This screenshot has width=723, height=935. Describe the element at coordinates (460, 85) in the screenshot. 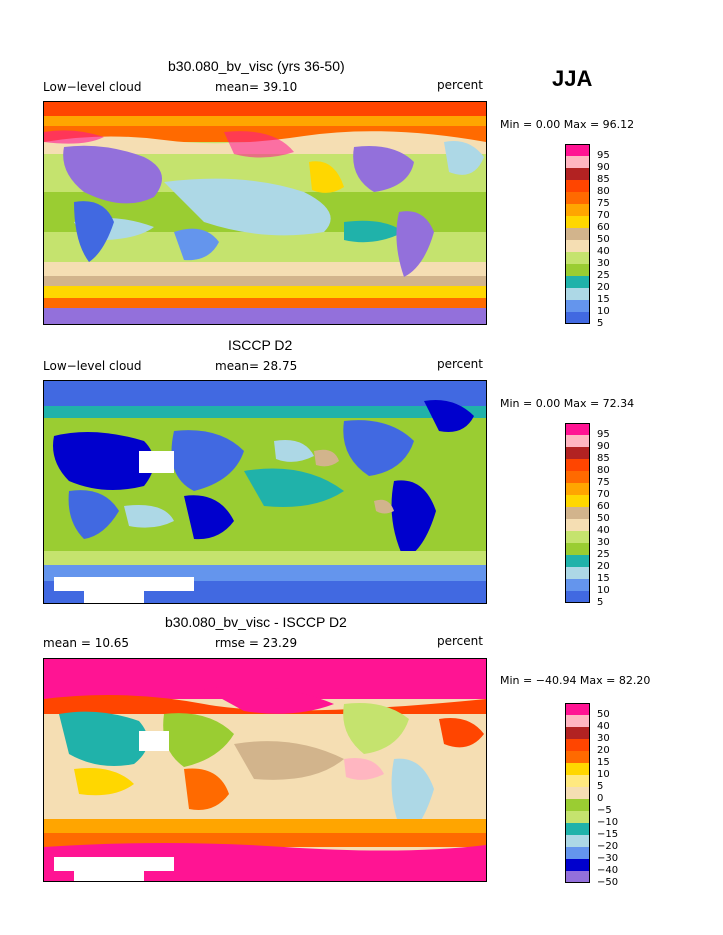

I see `panel-1-units: percent` at that location.